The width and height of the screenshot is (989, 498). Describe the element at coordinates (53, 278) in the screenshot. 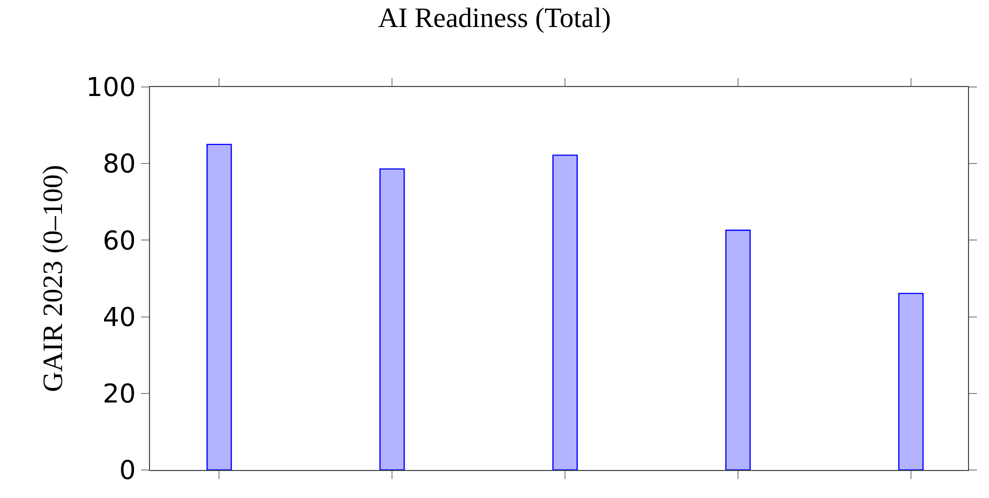

I see `y-axis-title: GAIR 2023 (0–100)` at that location.